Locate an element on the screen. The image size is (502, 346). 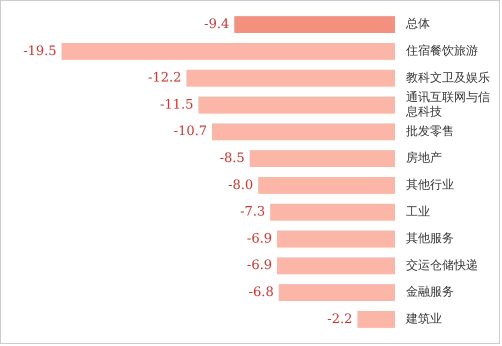
data-label: -10.7 is located at coordinates (191, 132).